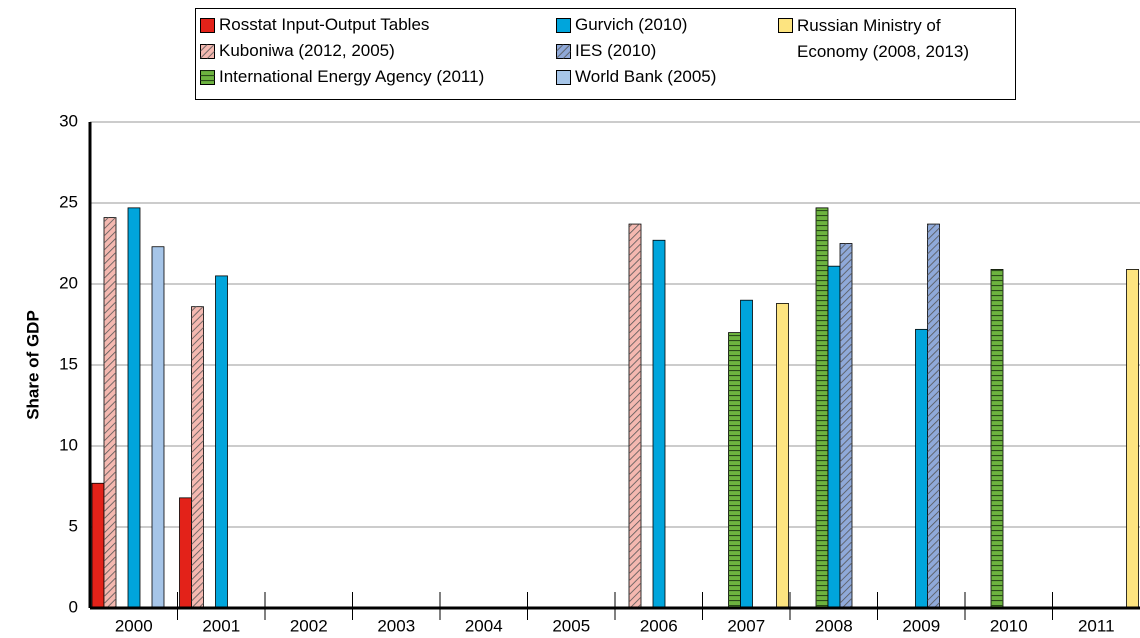 This screenshot has height=638, width=1140. What do you see at coordinates (921, 625) in the screenshot?
I see `x-tick-label: 2009` at bounding box center [921, 625].